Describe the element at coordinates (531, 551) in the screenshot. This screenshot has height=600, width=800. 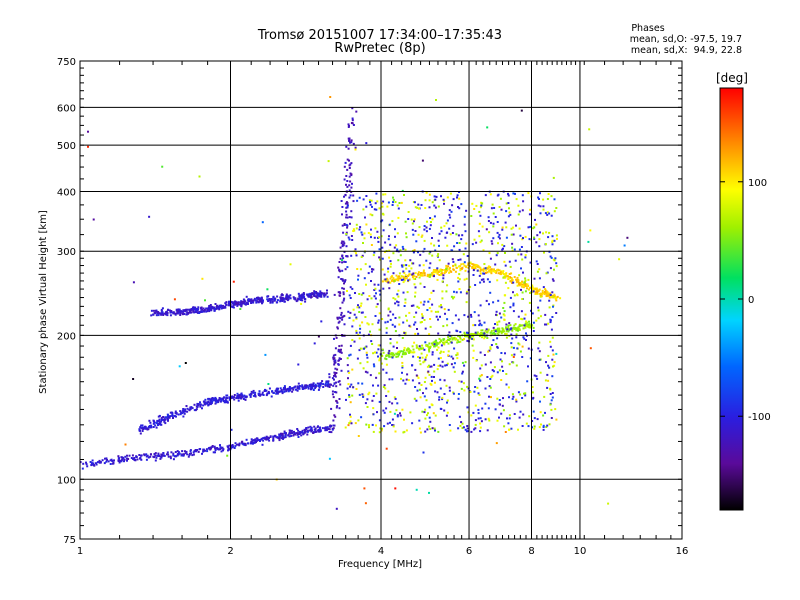
I see `x-tick-label: 8` at that location.